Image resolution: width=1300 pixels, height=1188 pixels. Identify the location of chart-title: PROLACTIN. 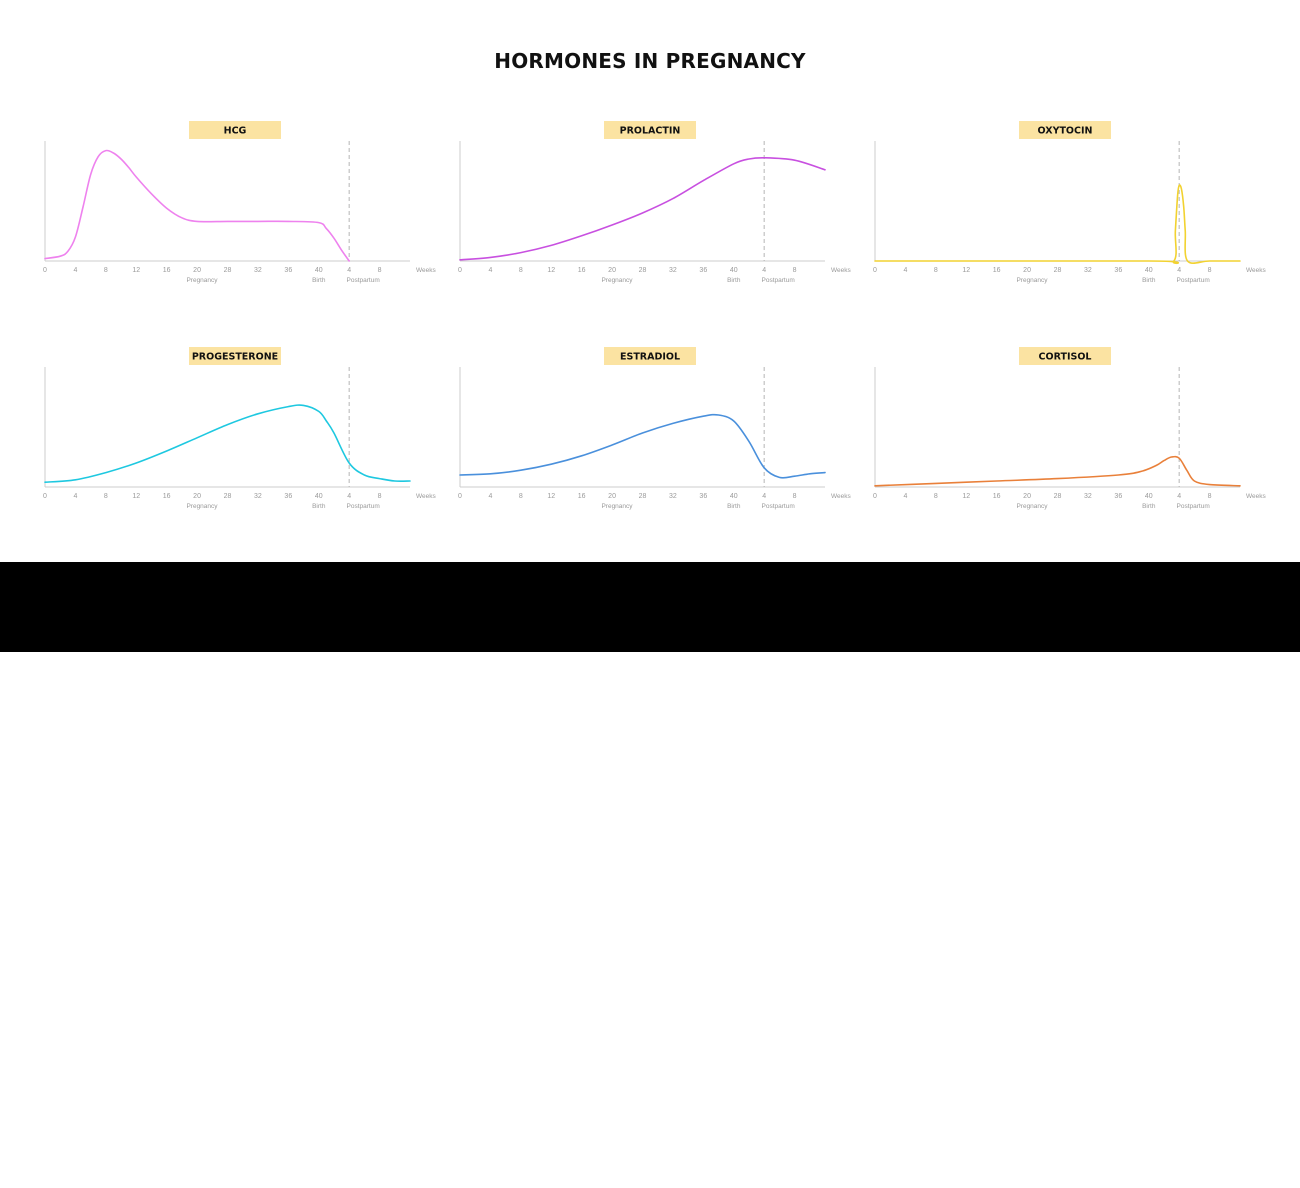
(650, 131).